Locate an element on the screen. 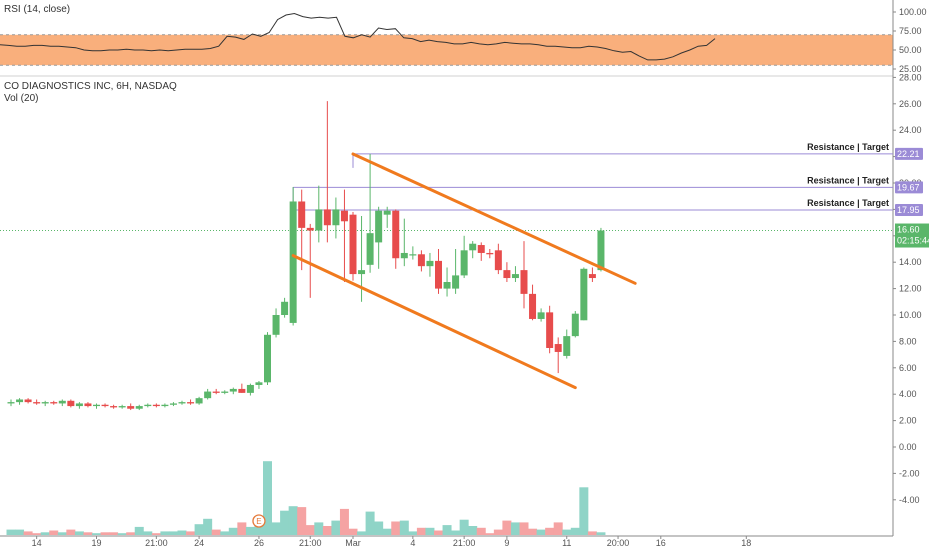 This screenshot has width=932, height=550. time-tick-label: 4 is located at coordinates (412, 543).